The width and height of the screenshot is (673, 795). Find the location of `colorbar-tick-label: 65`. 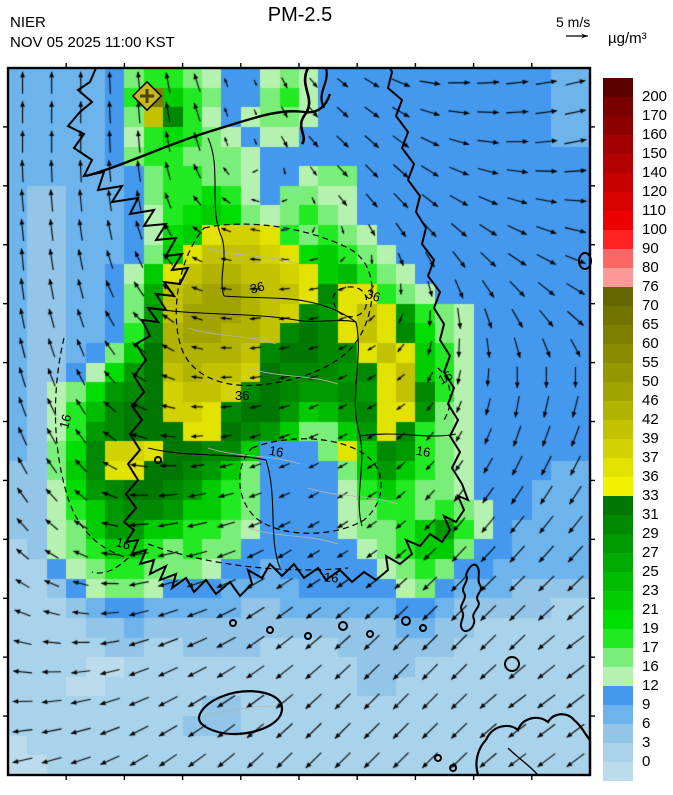

colorbar-tick-label: 65 is located at coordinates (650, 324).